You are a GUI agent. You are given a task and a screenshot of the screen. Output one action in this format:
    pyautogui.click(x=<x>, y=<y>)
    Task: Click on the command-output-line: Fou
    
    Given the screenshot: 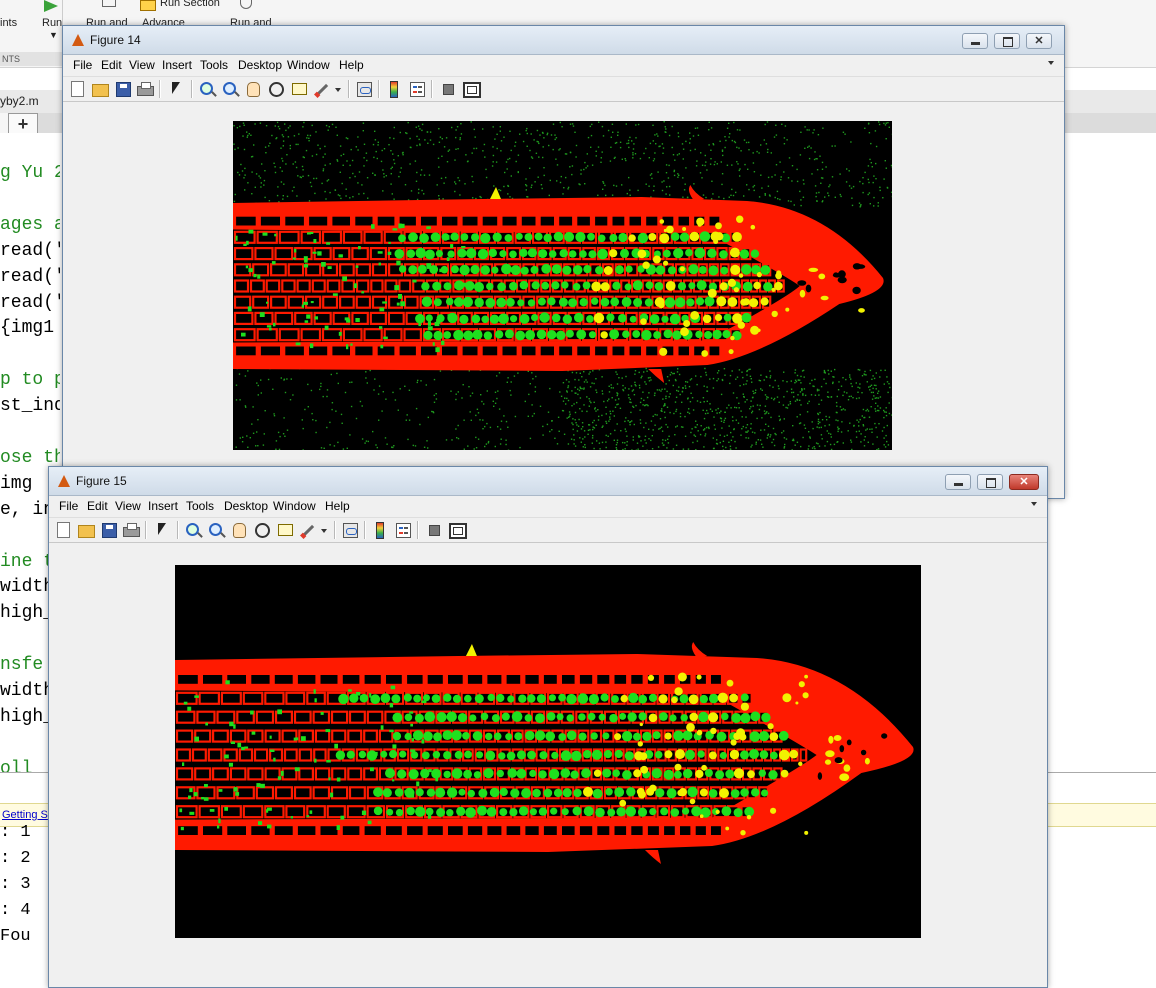 What is the action you would take?
    pyautogui.click(x=15, y=936)
    